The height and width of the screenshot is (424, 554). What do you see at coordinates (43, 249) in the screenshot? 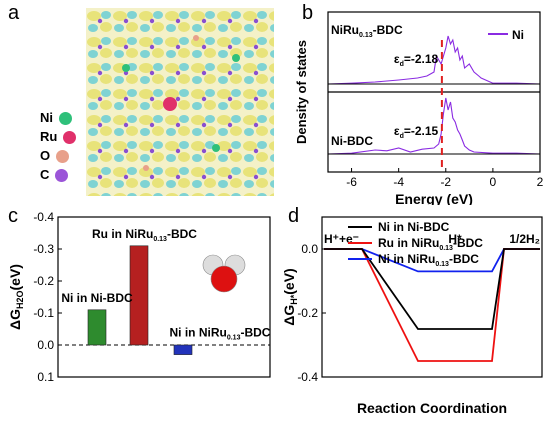
I see `y-tick-label: -0.3` at bounding box center [43, 249].